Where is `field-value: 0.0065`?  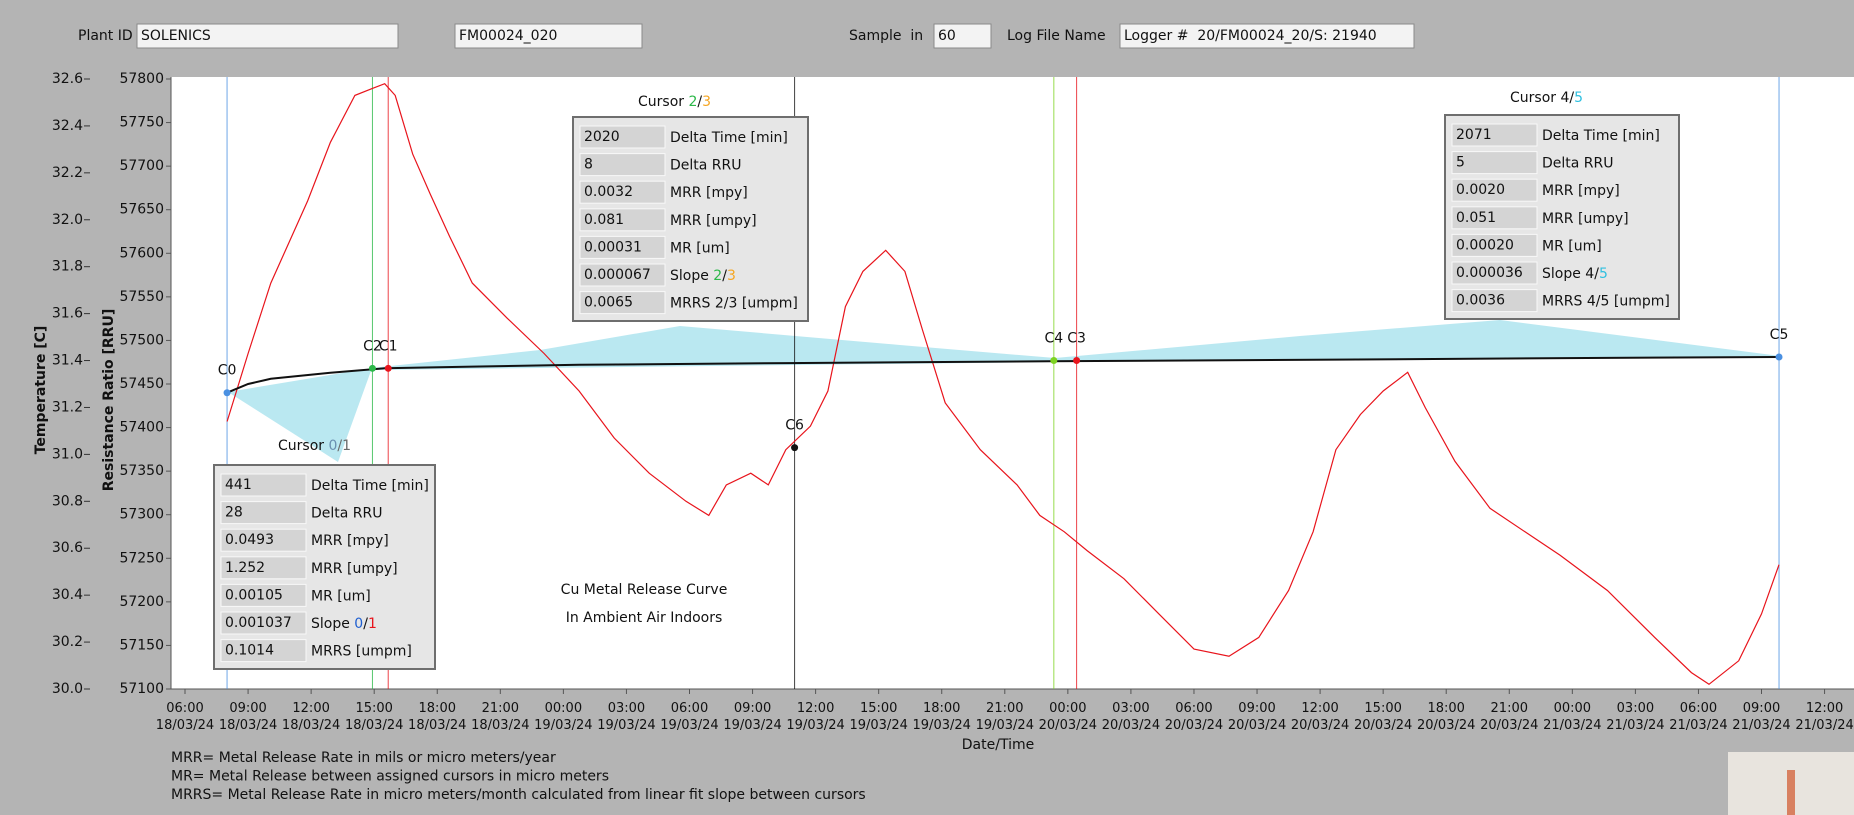
field-value: 0.0065 is located at coordinates (608, 303).